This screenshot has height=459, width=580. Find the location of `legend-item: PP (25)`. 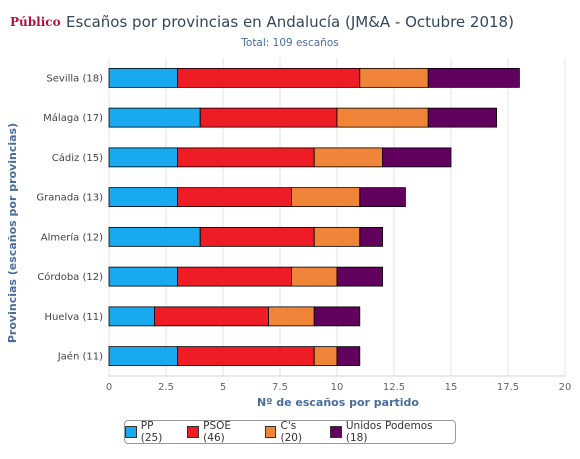

legend-item: PP (25) is located at coordinates (151, 432).